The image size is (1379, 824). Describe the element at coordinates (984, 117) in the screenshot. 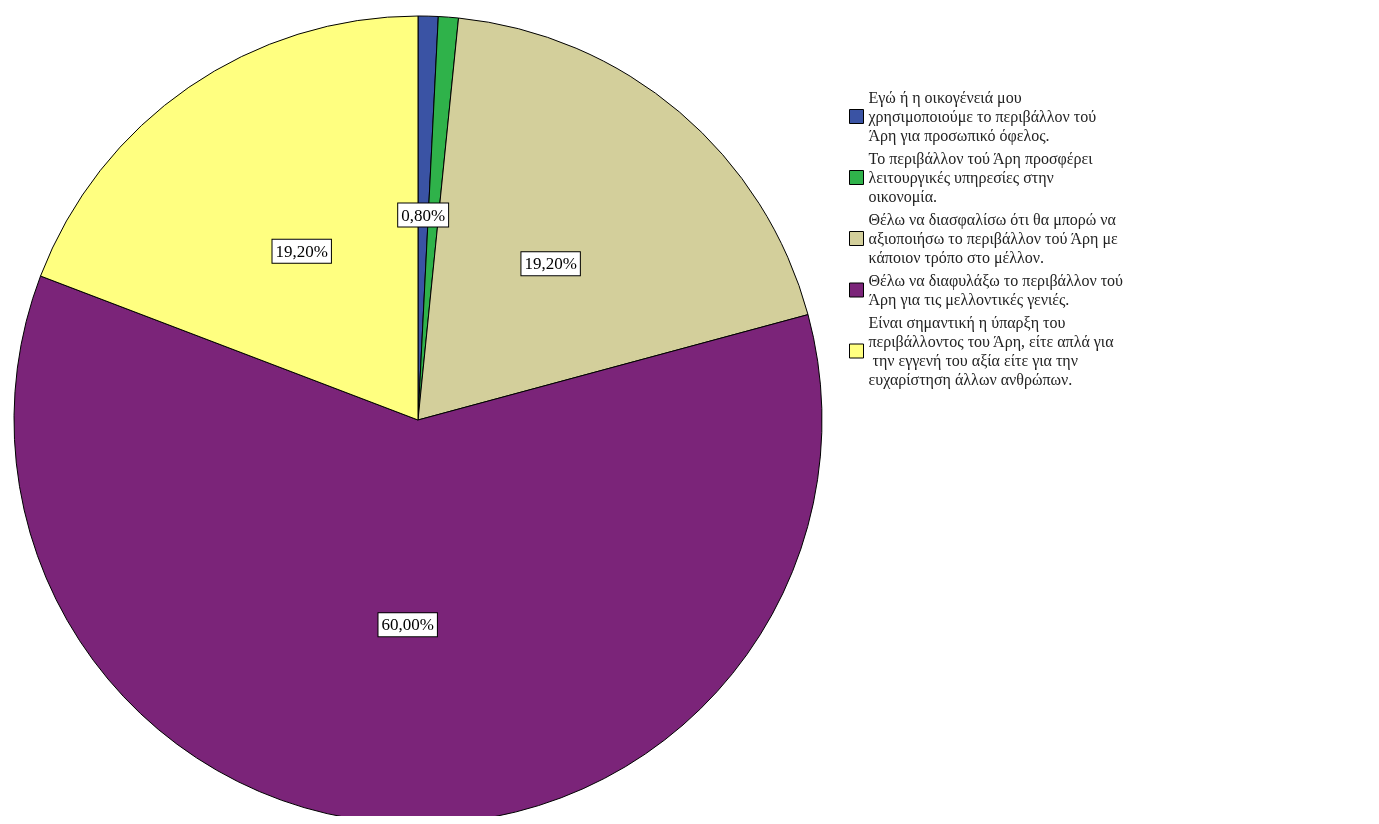

I see `legend-label: Εγώ ή η οικογένειά μου χρησιμοποιούμε το περιβάλλον τού Άρη για προσωπικό όφελος.` at that location.